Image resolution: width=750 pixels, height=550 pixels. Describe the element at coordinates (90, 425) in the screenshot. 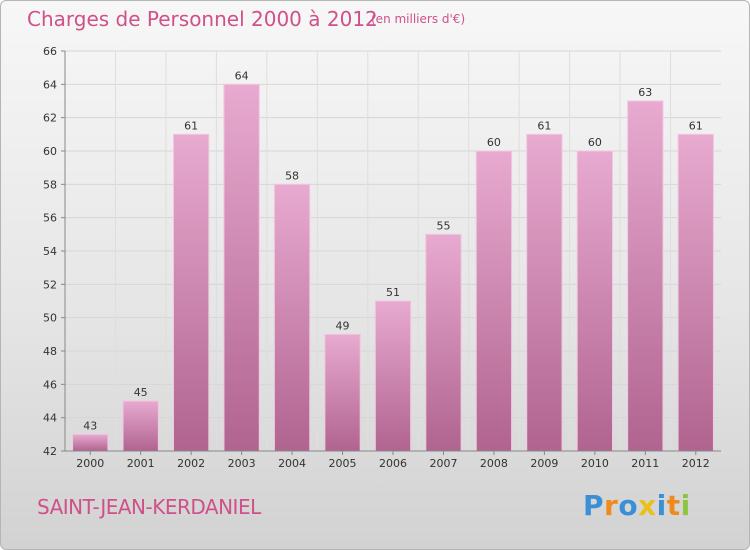

I see `bar-value-label: 43` at that location.